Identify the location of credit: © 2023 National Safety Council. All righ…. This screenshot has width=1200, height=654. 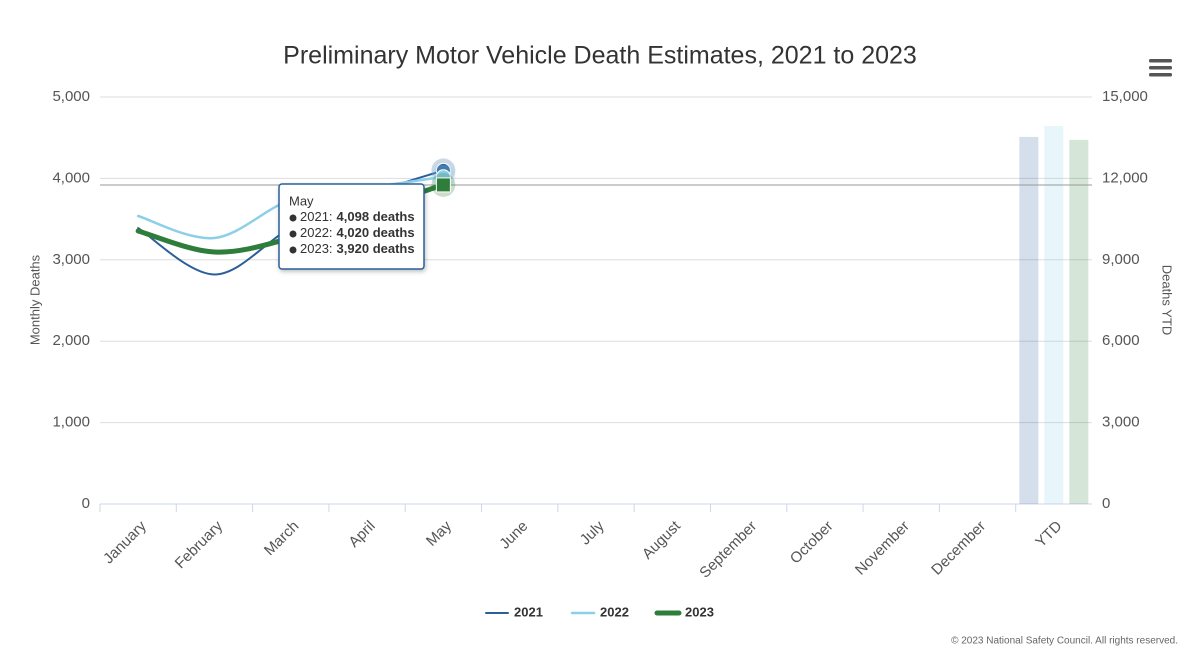
(1064, 641).